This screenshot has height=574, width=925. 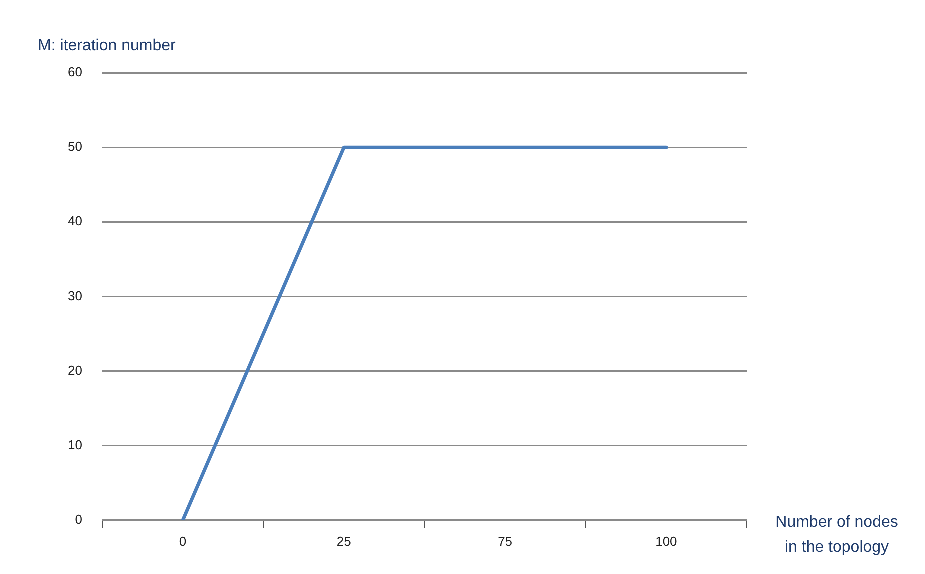 What do you see at coordinates (344, 541) in the screenshot?
I see `x-tick-label: 25` at bounding box center [344, 541].